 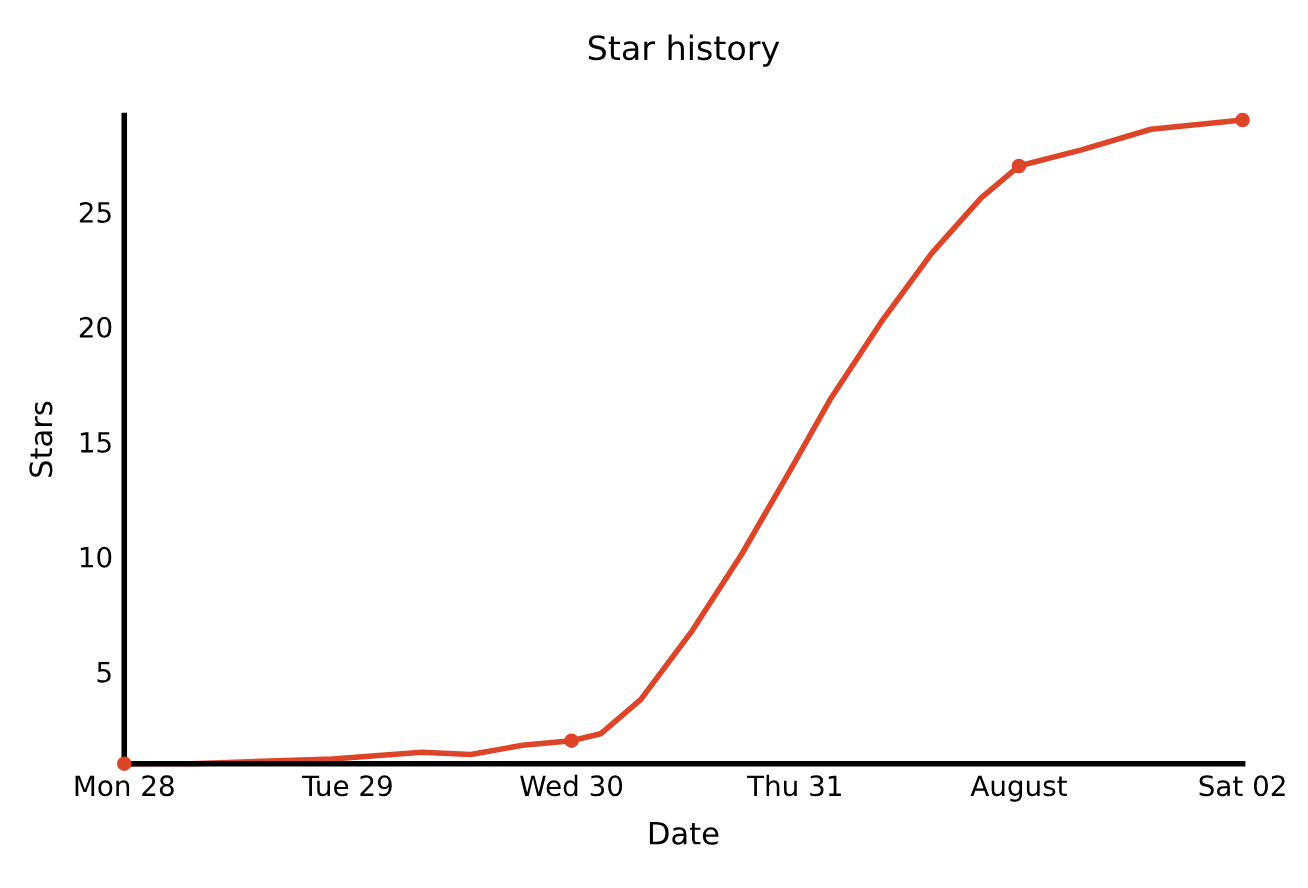 I want to click on y-tick-label: 15, so click(x=95, y=442).